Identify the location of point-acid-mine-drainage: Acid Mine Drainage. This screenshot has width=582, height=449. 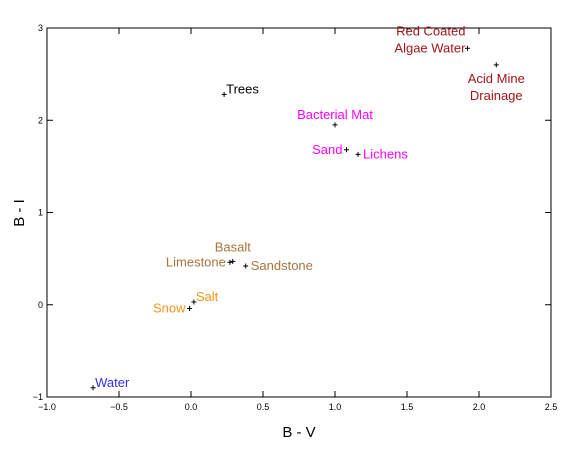
(496, 82).